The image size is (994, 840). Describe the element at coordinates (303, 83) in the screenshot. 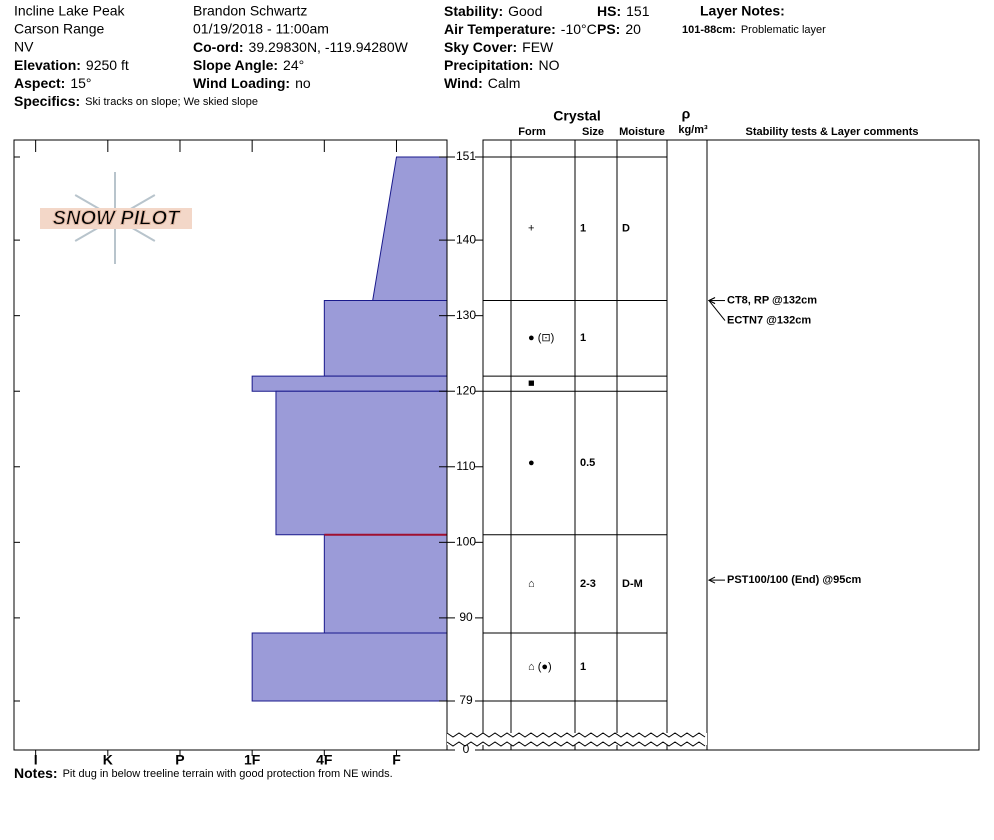

I see `field-value: no` at that location.